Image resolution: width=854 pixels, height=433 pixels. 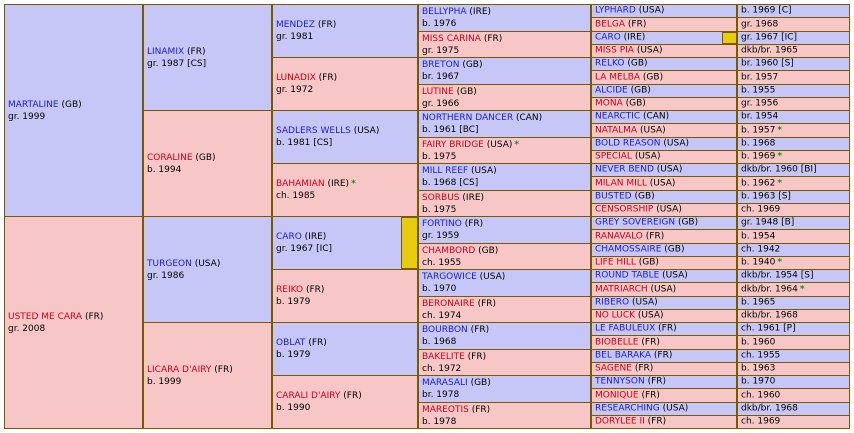 I want to click on horse-name-link: RANAVALO, so click(x=619, y=236).